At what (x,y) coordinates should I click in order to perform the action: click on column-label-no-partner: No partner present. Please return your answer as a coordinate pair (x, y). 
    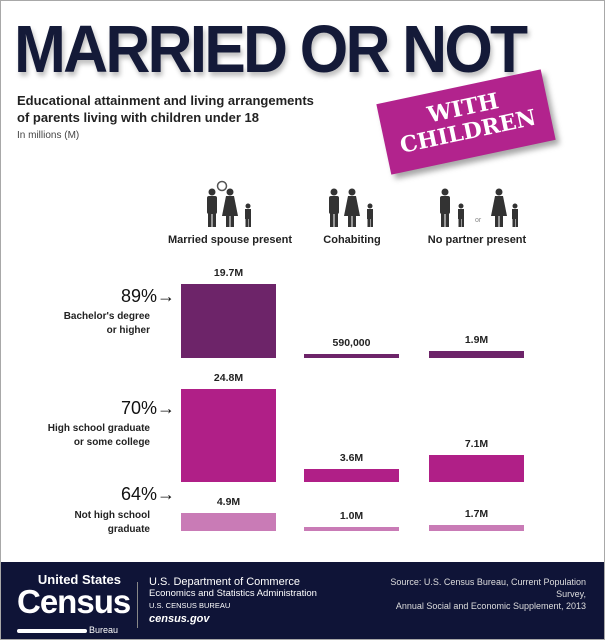
    Looking at the image, I should click on (477, 240).